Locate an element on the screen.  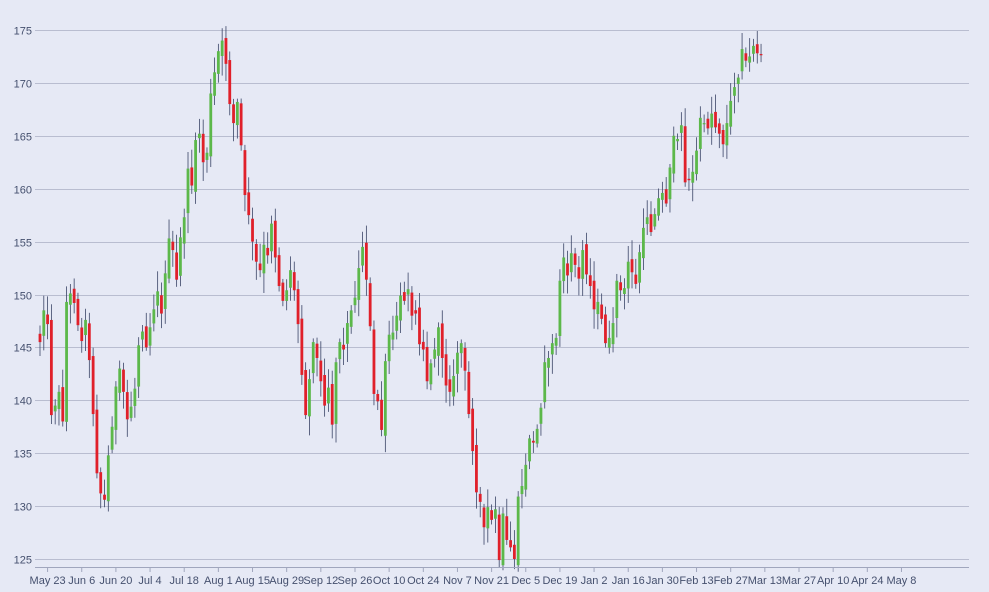
x-tick-label: Oct 24 is located at coordinates (423, 581).